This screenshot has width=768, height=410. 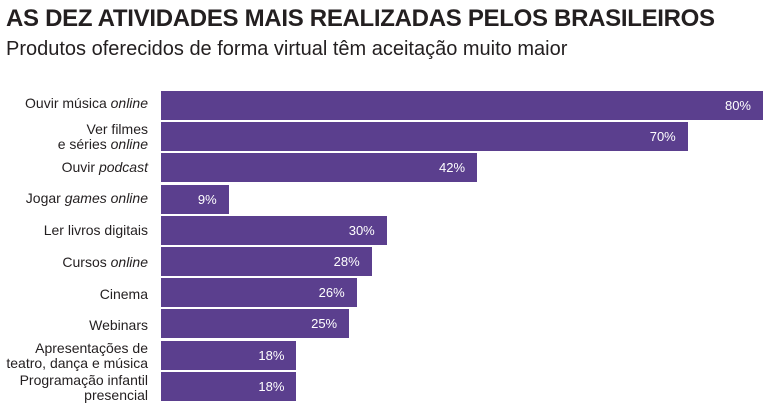 What do you see at coordinates (104, 167) in the screenshot?
I see `cat-text: Ouvir podcast` at bounding box center [104, 167].